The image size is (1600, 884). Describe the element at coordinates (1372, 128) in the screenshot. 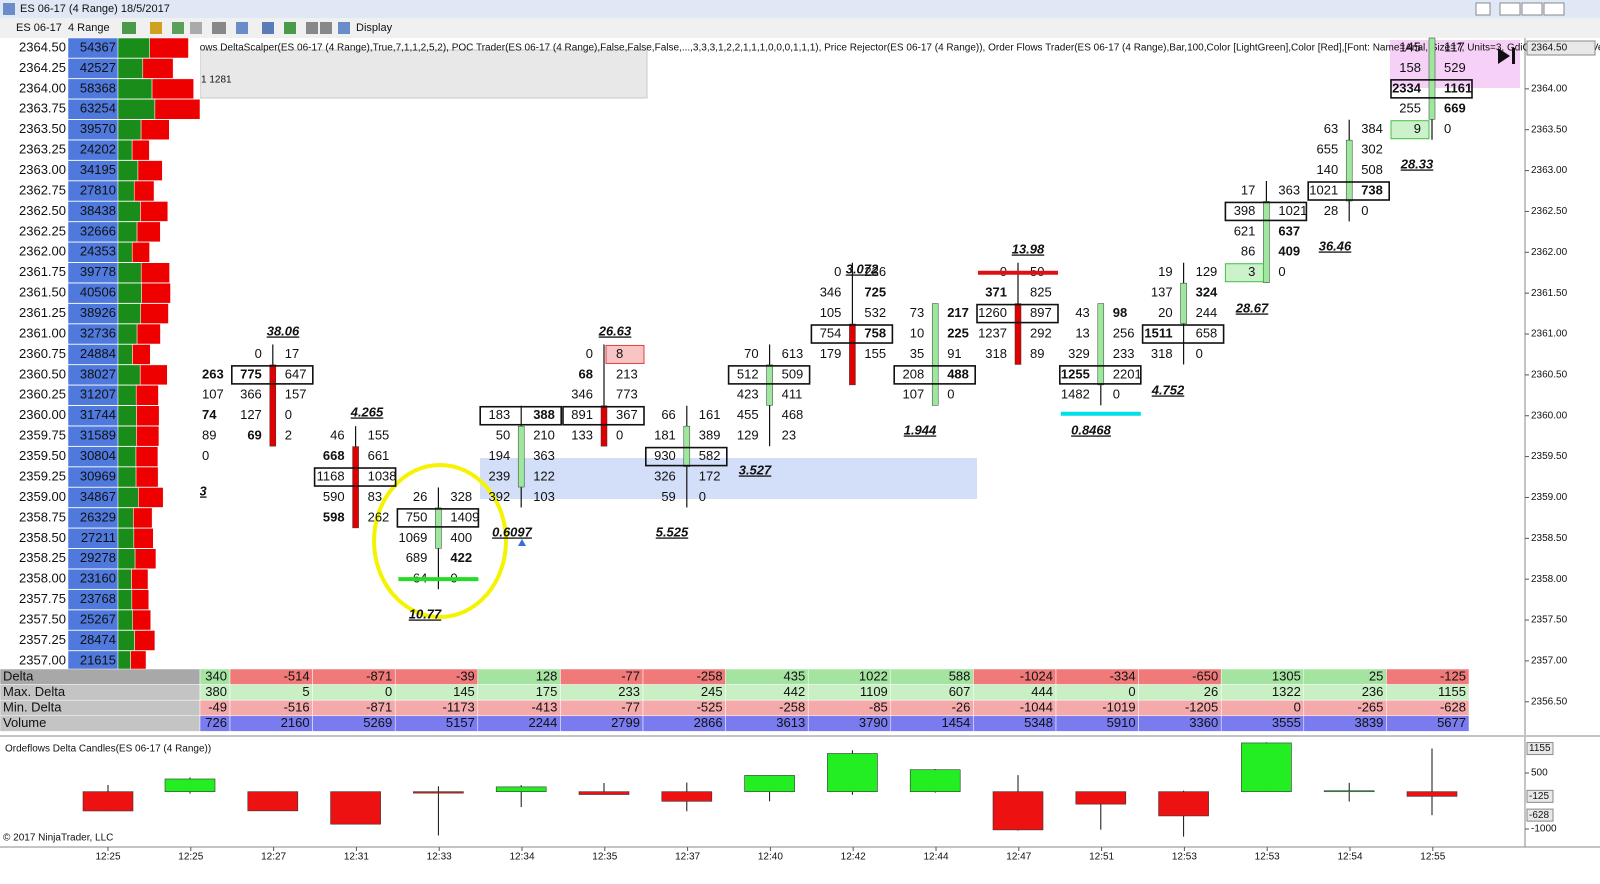

I see `ask-volume: 384` at that location.